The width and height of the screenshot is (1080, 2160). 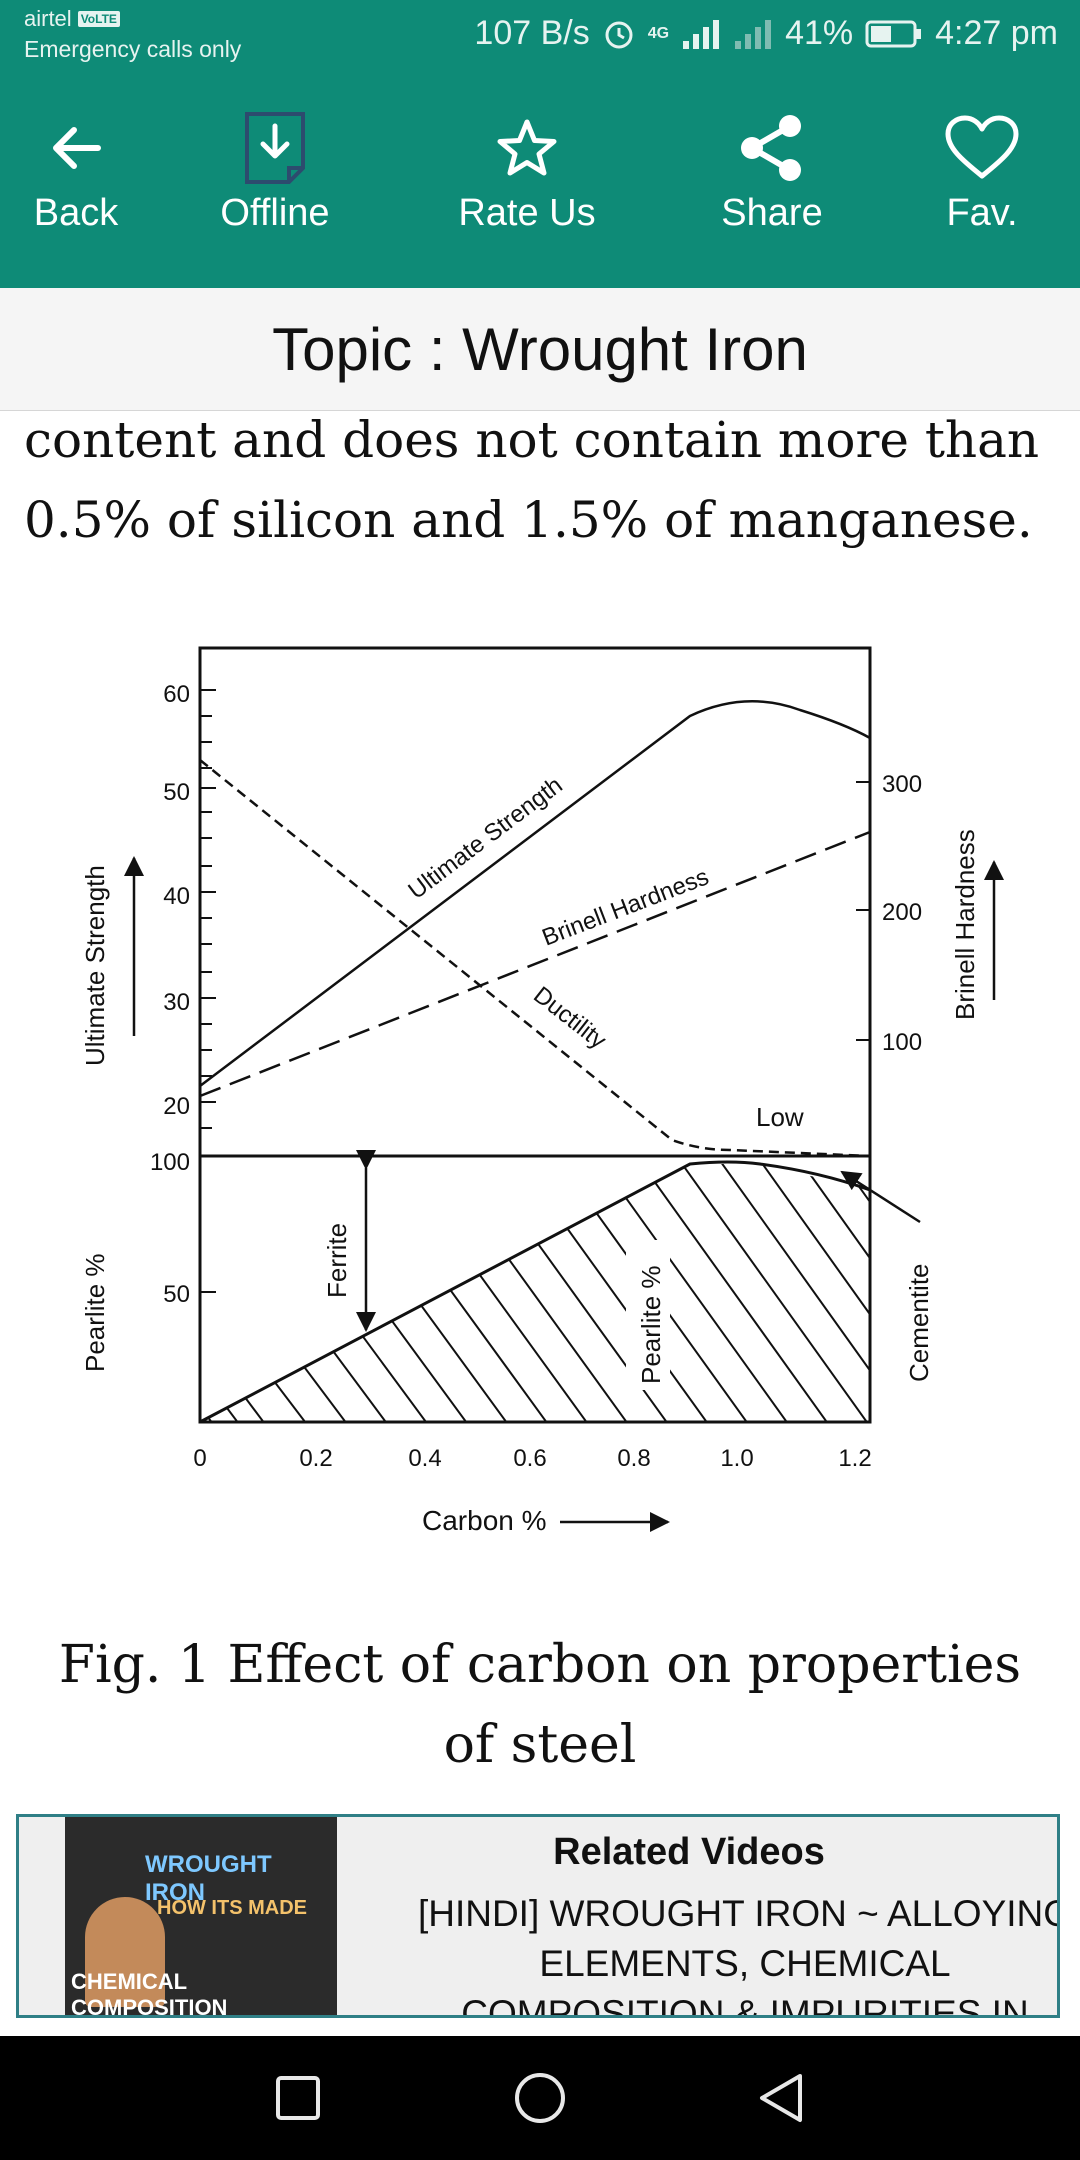 I want to click on ultimate-strength-curve-label: Ultimate Strength, so click(x=485, y=838).